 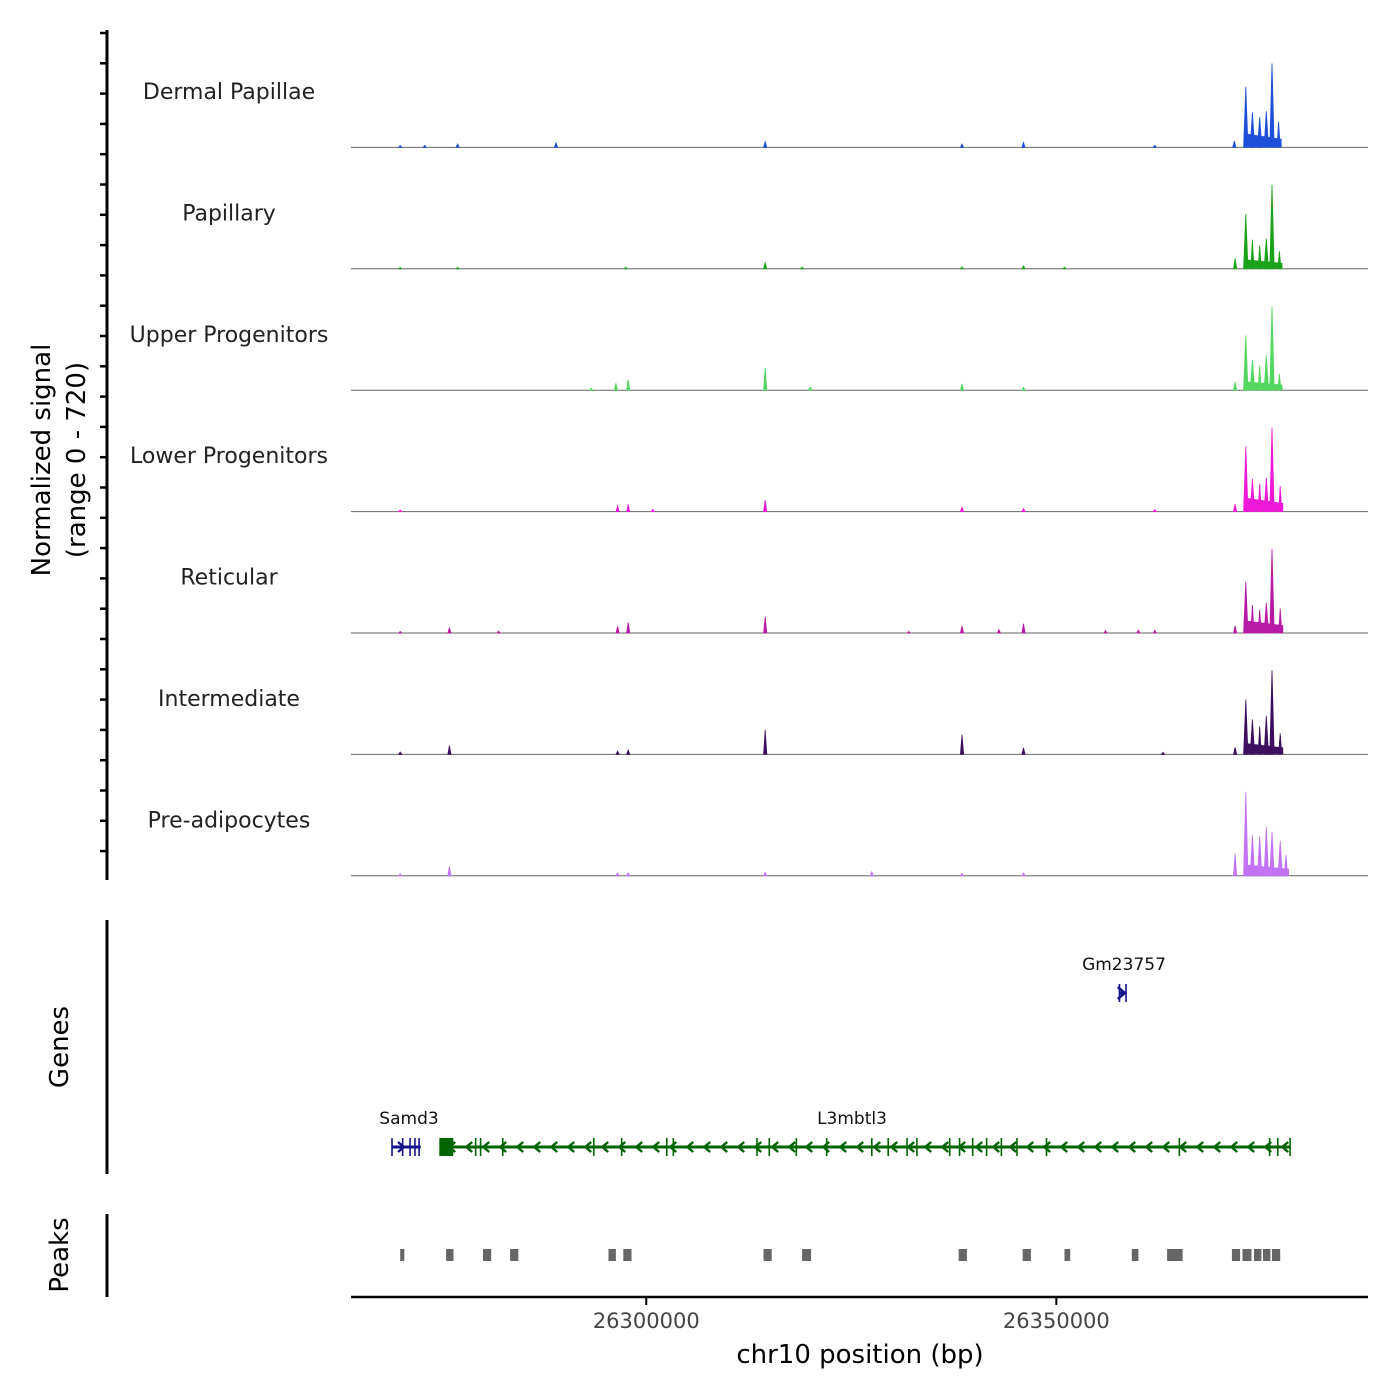 I want to click on coverage-track: Dermal Papillae, so click(x=755, y=105).